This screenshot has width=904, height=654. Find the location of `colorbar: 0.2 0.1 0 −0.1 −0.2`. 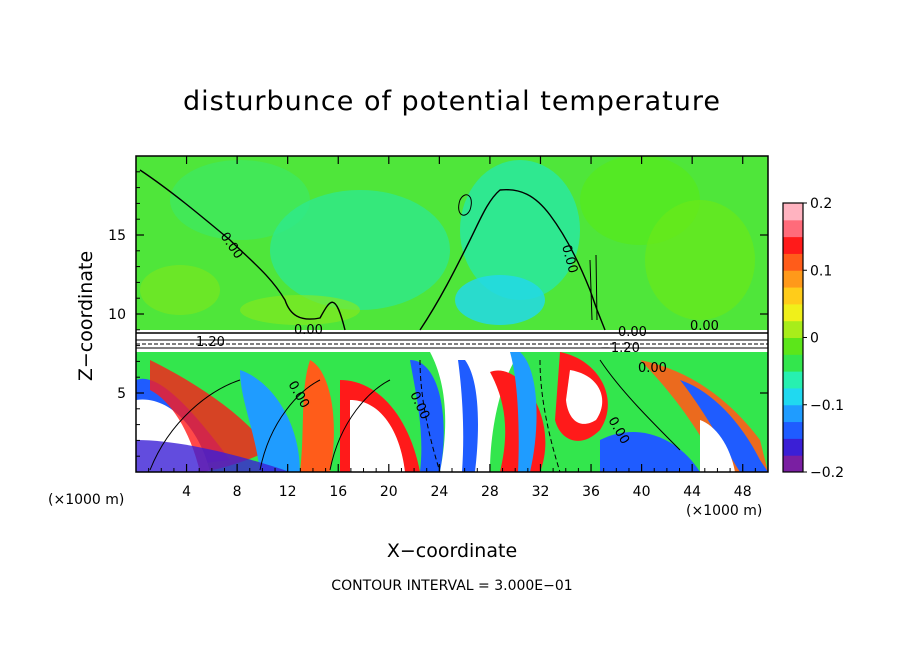

colorbar: 0.2 0.1 0 −0.1 −0.2 is located at coordinates (813, 338).